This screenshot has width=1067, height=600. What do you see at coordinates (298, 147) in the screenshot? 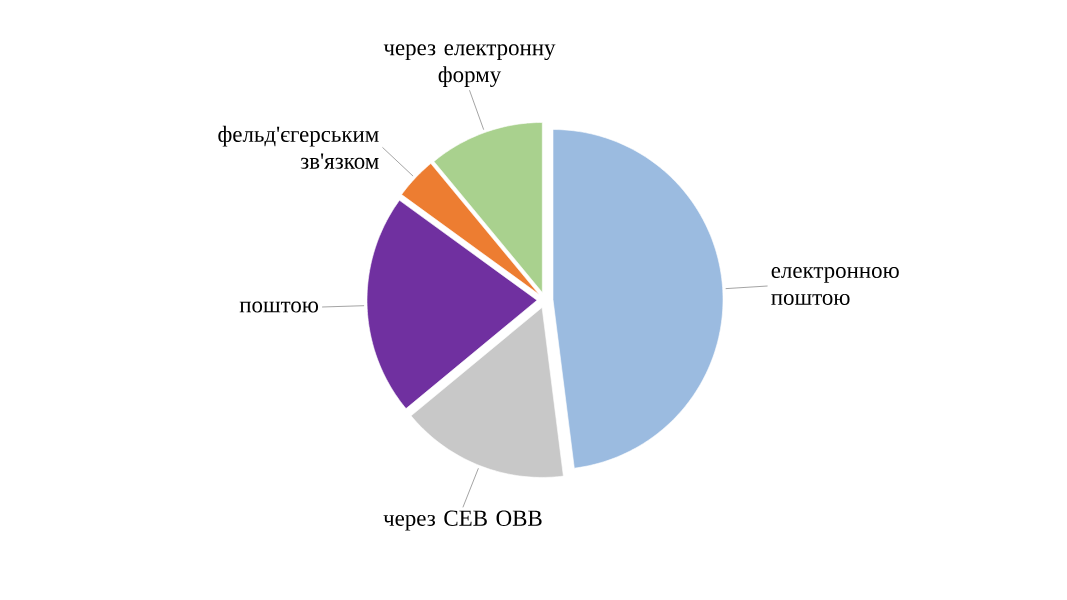
I see `slice-label: фельд'єгерським зв'язком` at bounding box center [298, 147].